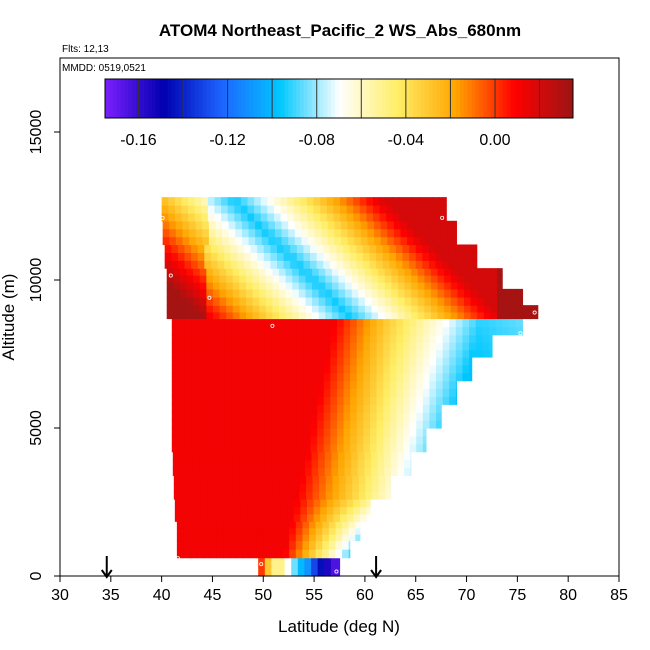 This screenshot has width=650, height=650. Describe the element at coordinates (227, 140) in the screenshot. I see `colorbar-tick-label: -0.12` at that location.